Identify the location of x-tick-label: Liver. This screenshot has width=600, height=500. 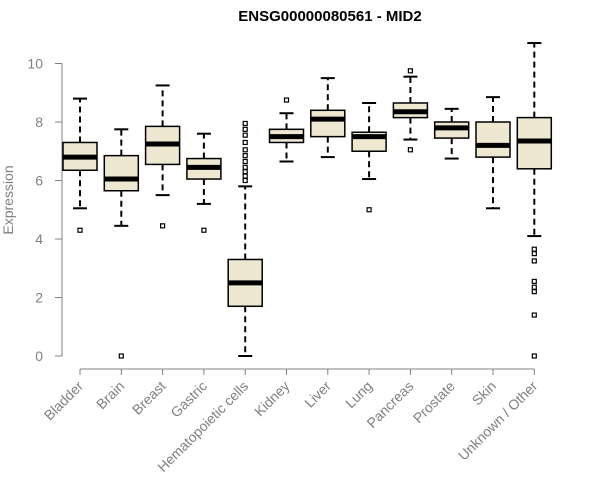
(317, 394).